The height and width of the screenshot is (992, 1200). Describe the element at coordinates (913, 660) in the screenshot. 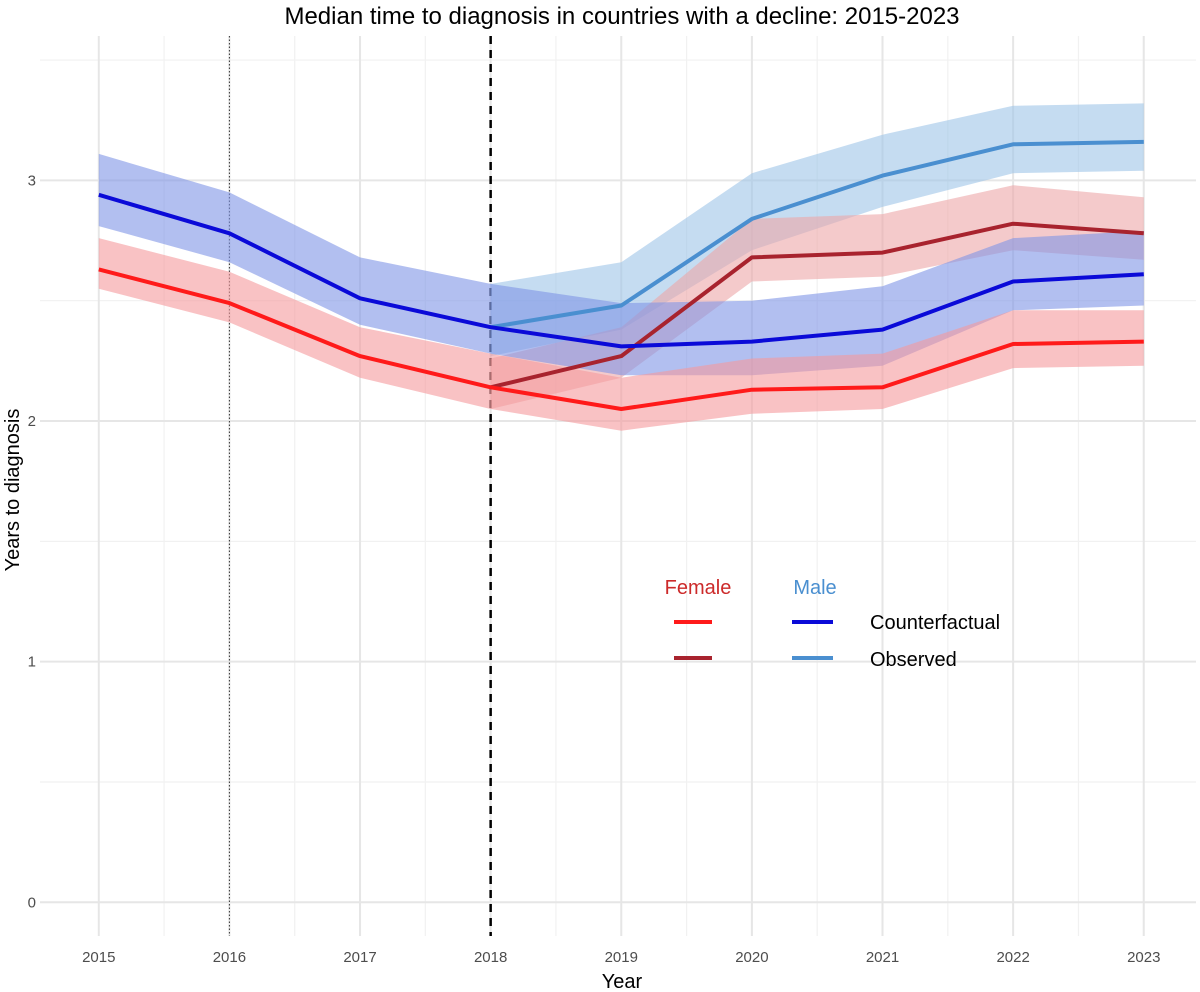

I see `legend-label-observed: Observed` at that location.